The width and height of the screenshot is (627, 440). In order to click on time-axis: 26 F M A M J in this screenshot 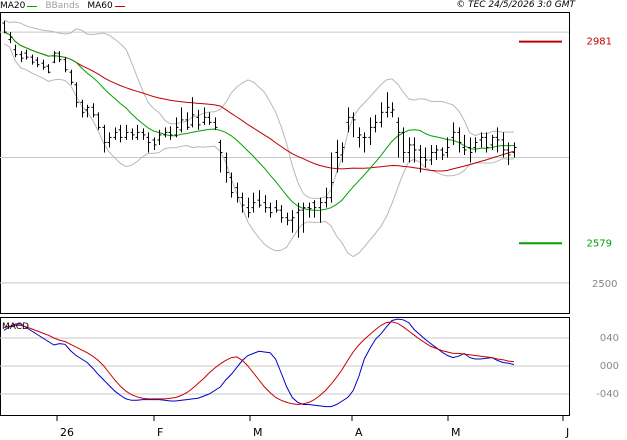, I will do `click(312, 427)`.